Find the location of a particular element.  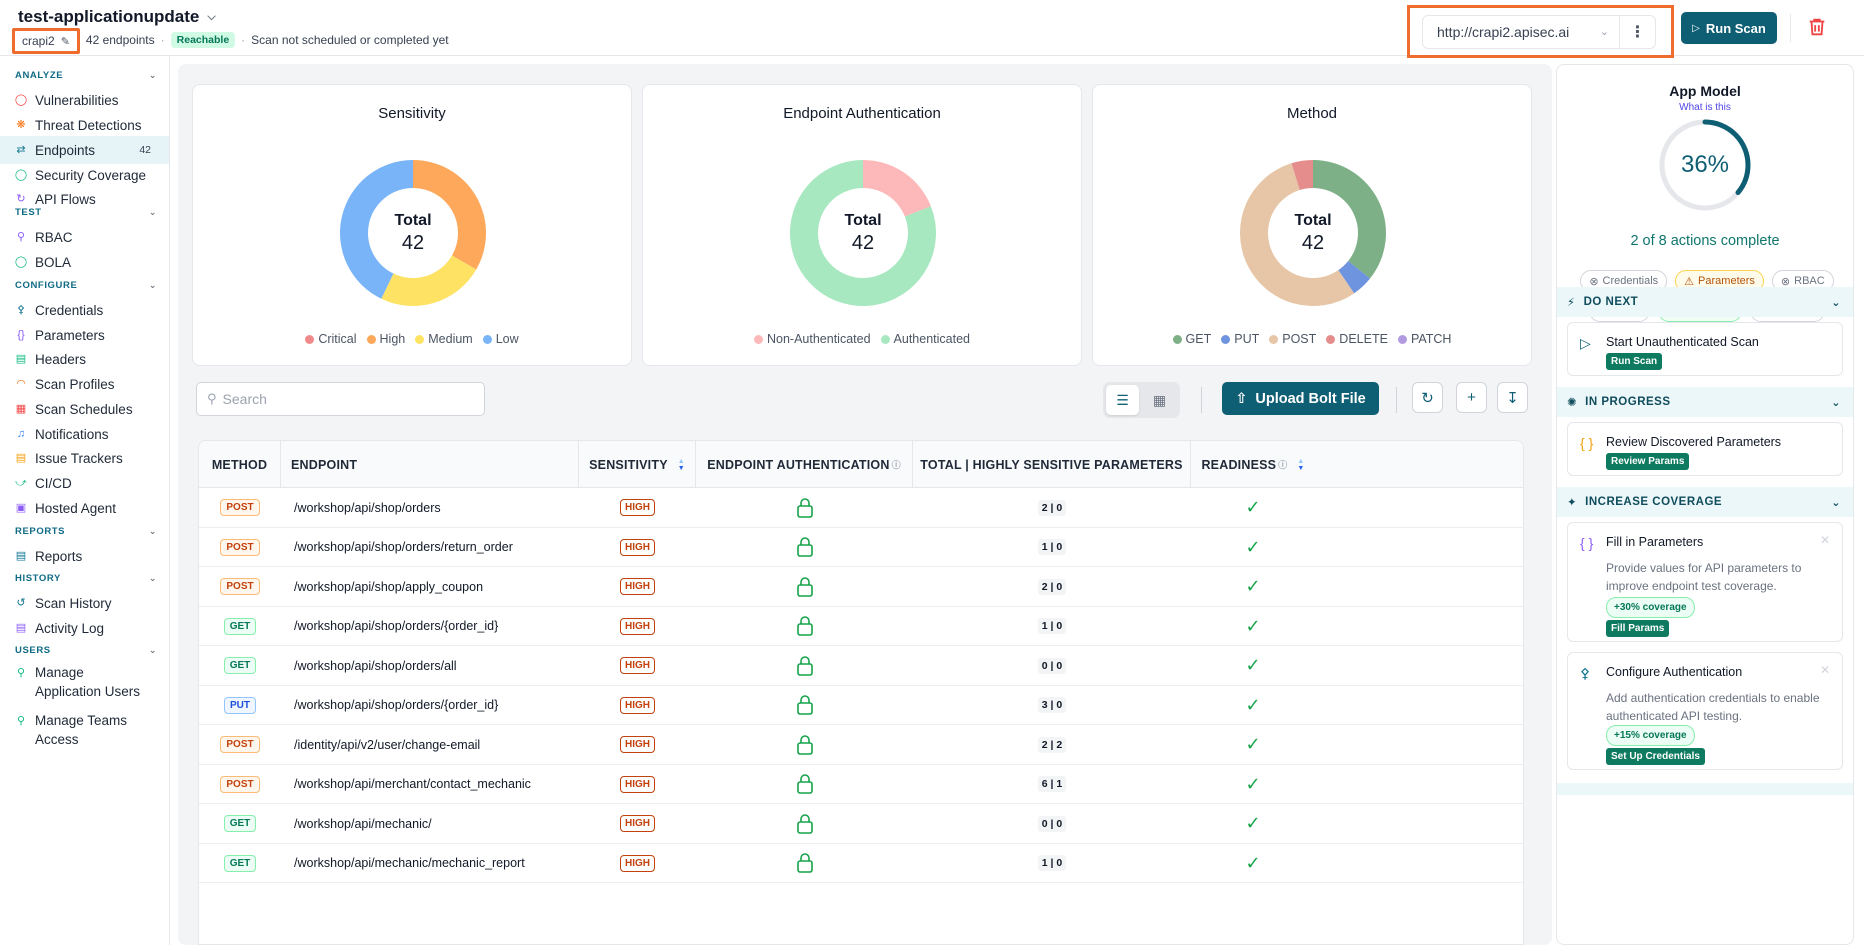

legend-item-post: POST is located at coordinates (1292, 339).